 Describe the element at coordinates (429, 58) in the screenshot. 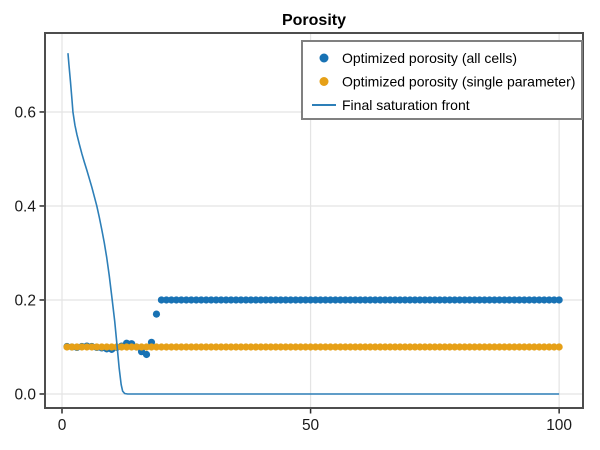

I see `legend-label: Optimized porosity (all cells)` at that location.